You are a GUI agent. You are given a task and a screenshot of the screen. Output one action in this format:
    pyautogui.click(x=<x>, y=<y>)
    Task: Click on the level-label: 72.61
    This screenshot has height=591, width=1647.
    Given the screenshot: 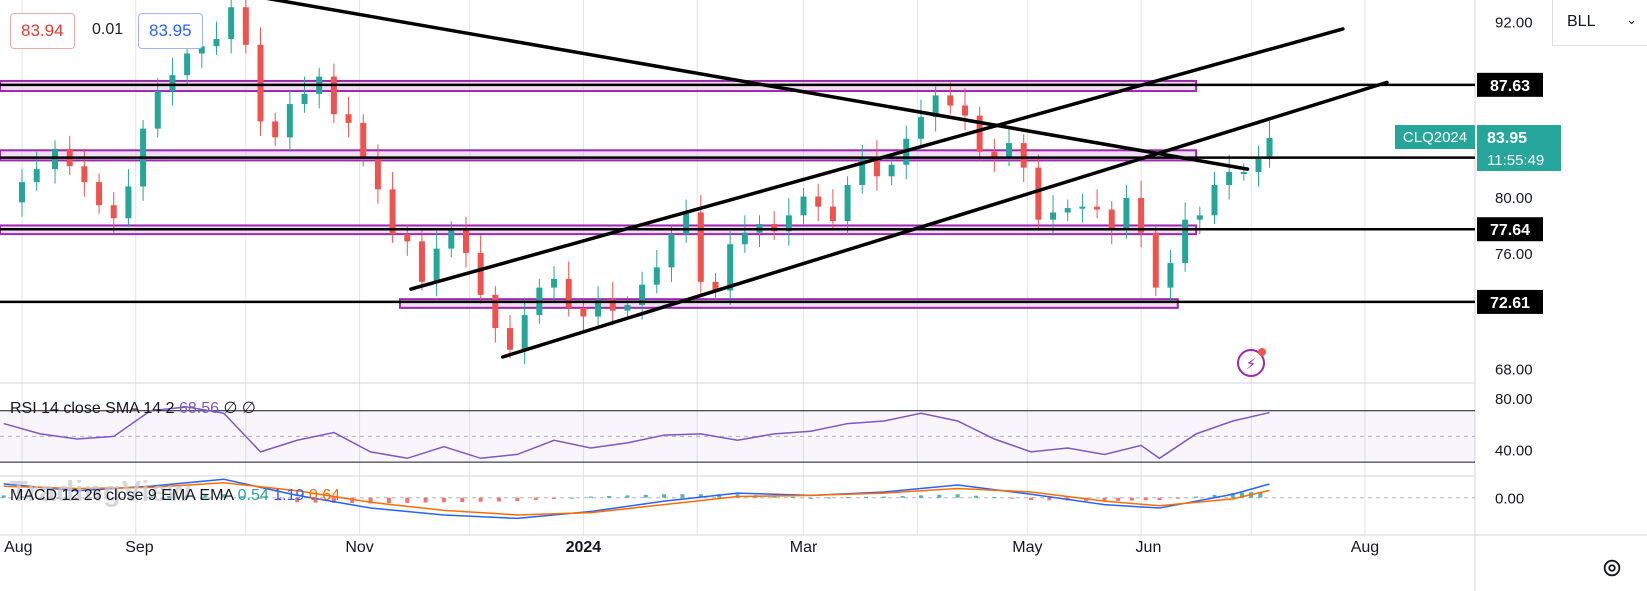 What is the action you would take?
    pyautogui.click(x=1510, y=303)
    